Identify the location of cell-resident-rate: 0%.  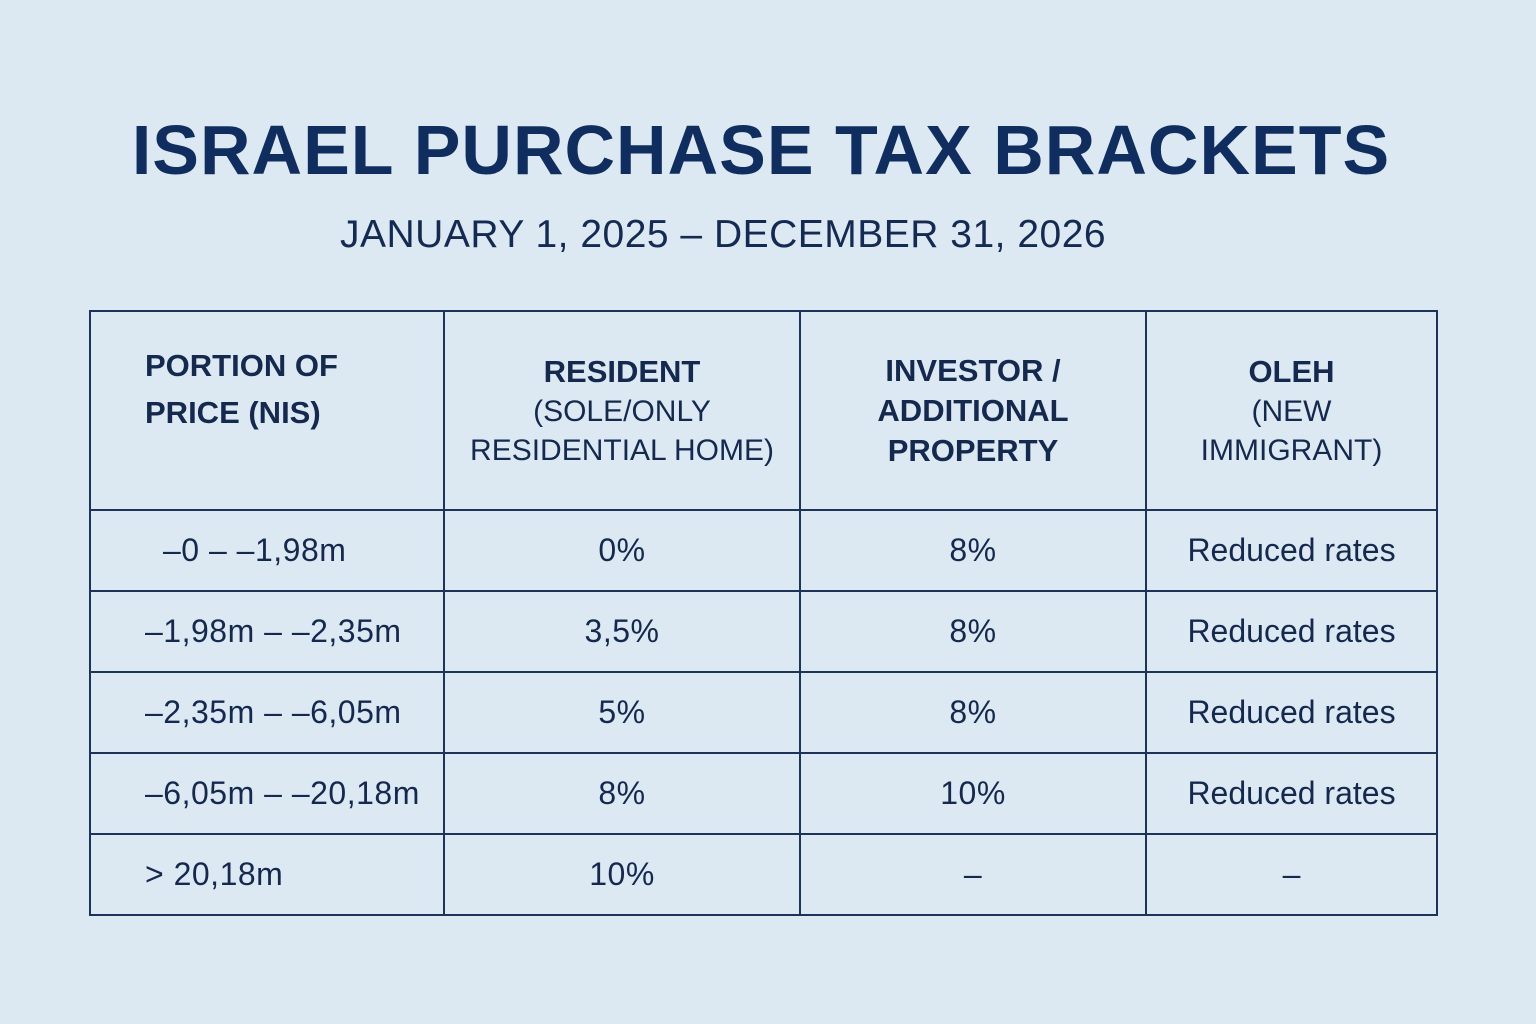
(622, 550).